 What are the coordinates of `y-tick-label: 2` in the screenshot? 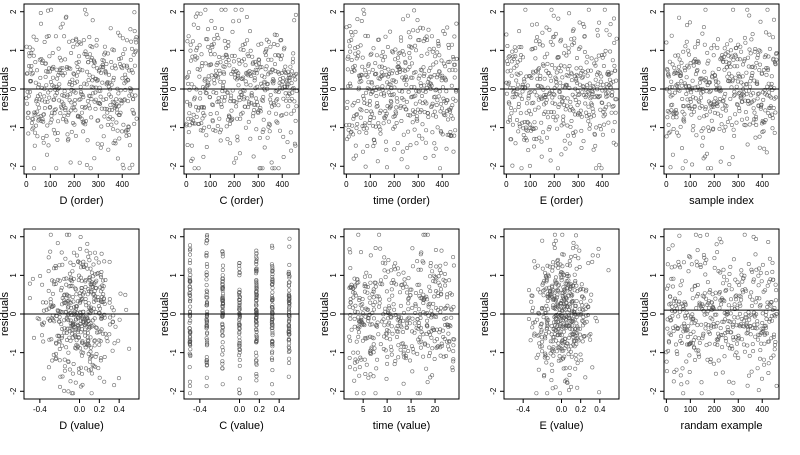 It's located at (333, 11).